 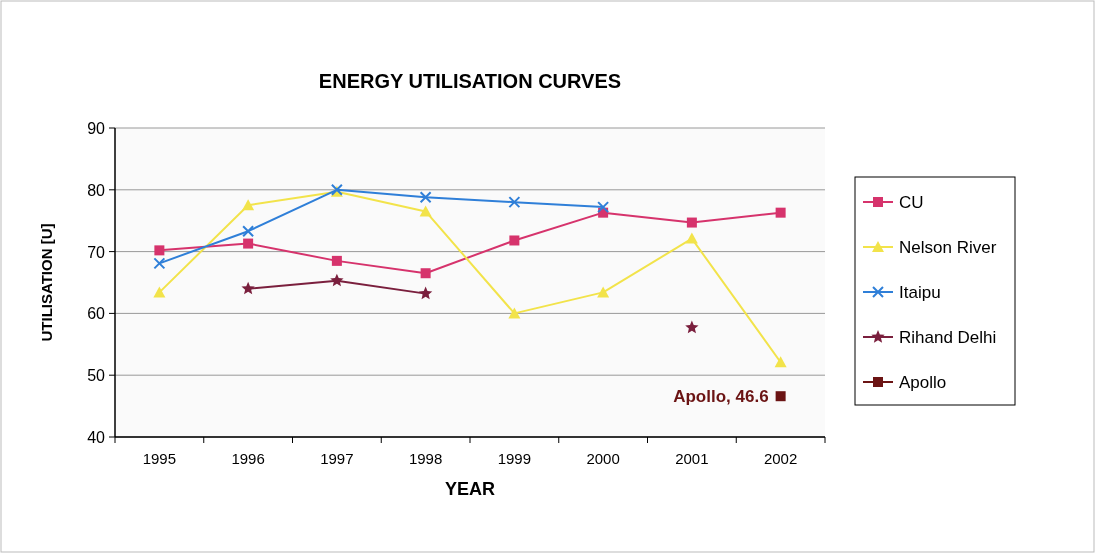 I want to click on x-tick-label: 1999, so click(x=514, y=458).